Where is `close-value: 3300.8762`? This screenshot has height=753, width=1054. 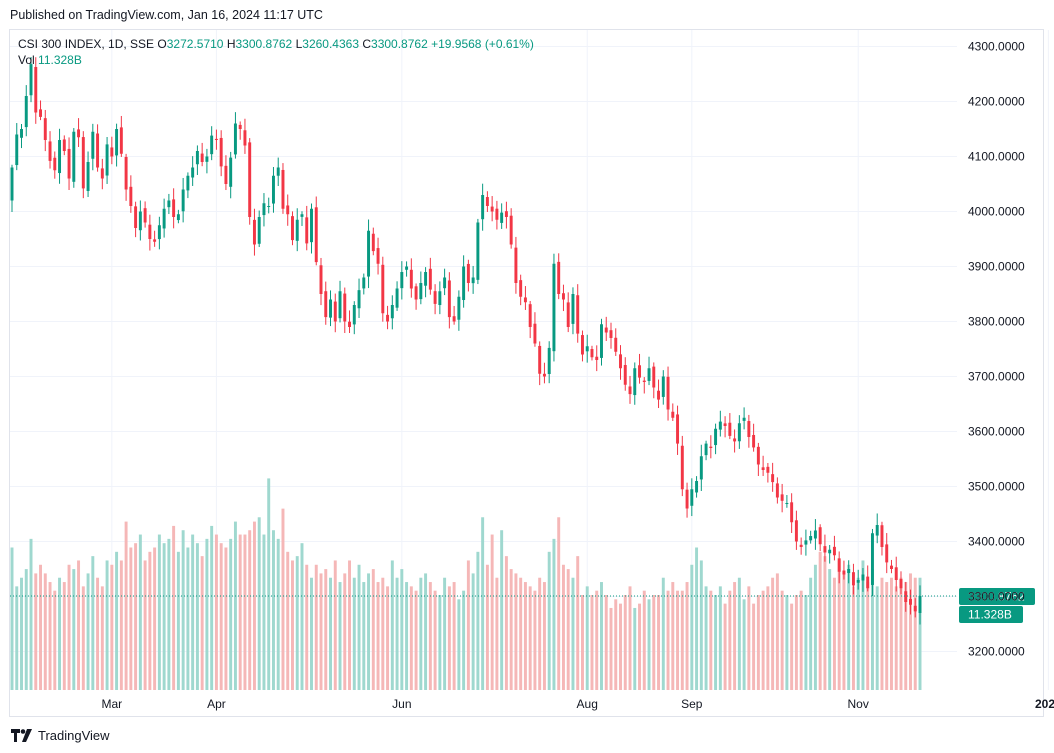 close-value: 3300.8762 is located at coordinates (399, 44).